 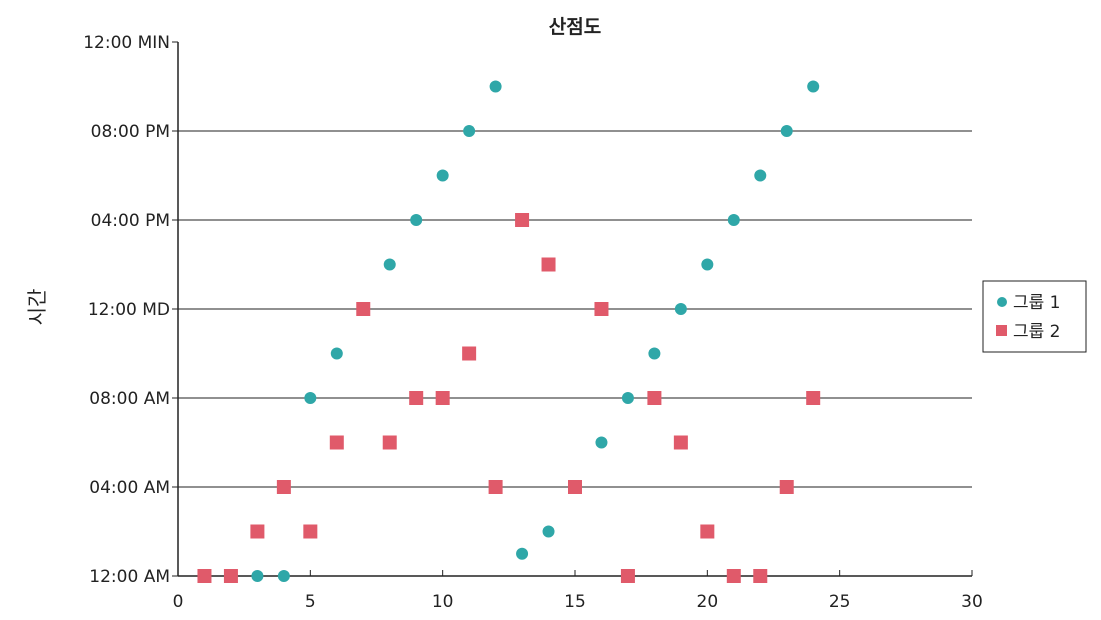 I want to click on y-tick-label: 04:00 PM, so click(x=130, y=221).